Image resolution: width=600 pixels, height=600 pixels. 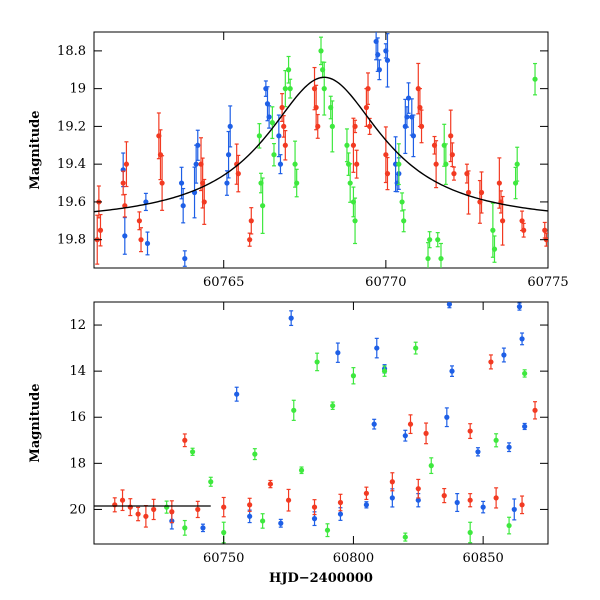 What do you see at coordinates (35, 149) in the screenshot?
I see `top-y-axis-title: Magnitude` at bounding box center [35, 149].